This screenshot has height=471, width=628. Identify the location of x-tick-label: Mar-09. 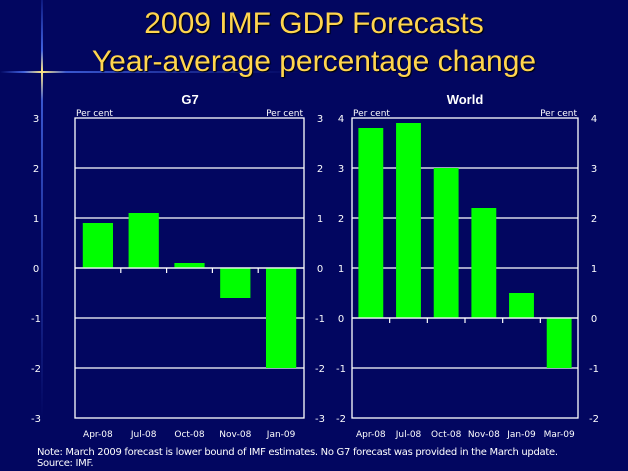
(559, 435).